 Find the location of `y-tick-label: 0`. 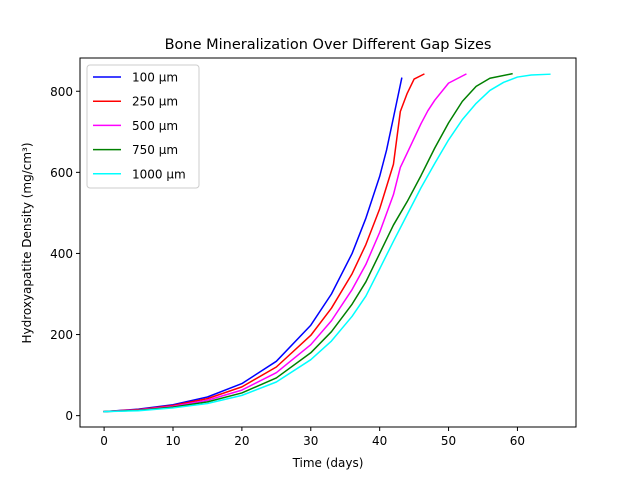

y-tick-label: 0 is located at coordinates (69, 416).